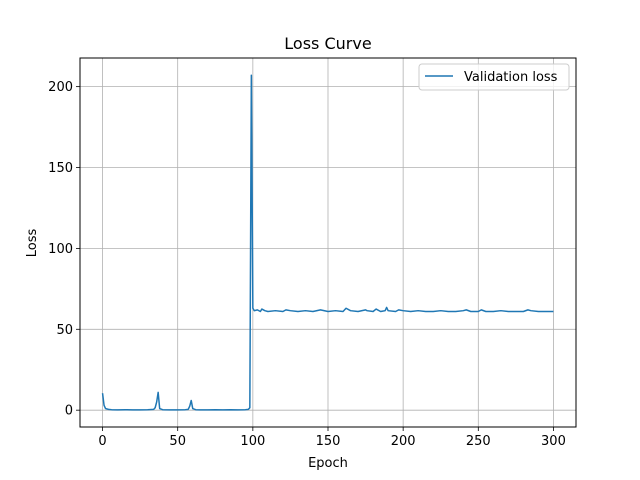 This screenshot has width=640, height=480. Describe the element at coordinates (553, 441) in the screenshot. I see `x-tick-label: 300` at that location.